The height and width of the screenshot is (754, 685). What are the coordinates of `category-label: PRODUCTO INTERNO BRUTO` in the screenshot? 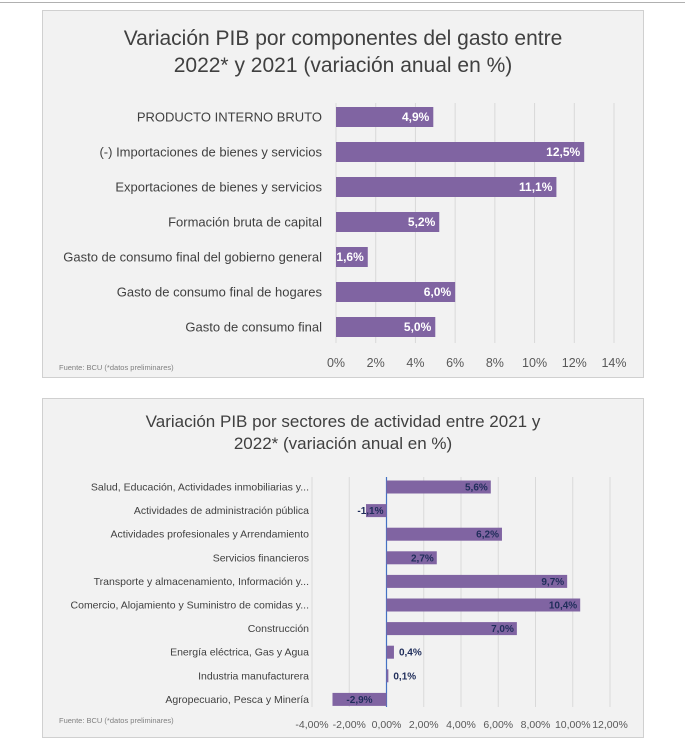 It's located at (229, 117).